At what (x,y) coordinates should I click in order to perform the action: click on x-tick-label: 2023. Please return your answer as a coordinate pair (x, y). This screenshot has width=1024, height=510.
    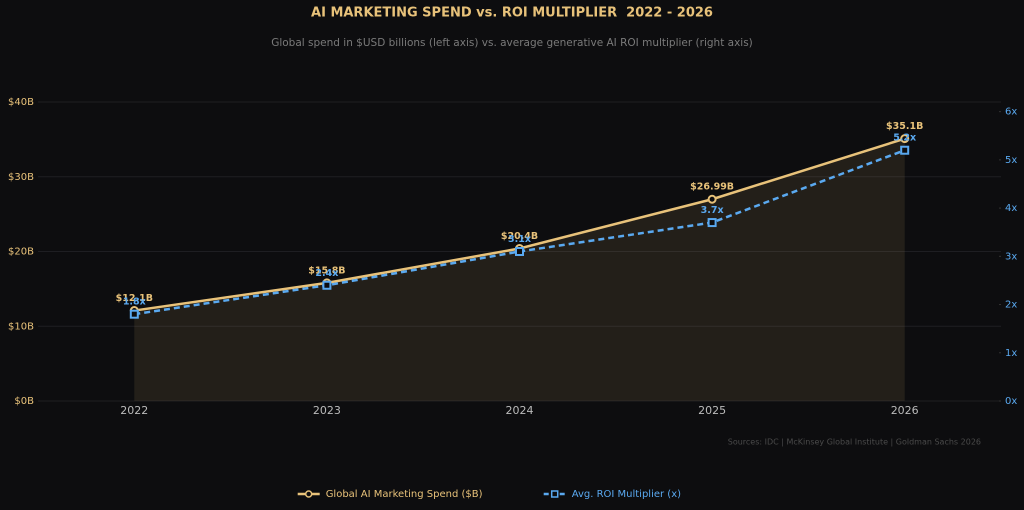
    Looking at the image, I should click on (327, 410).